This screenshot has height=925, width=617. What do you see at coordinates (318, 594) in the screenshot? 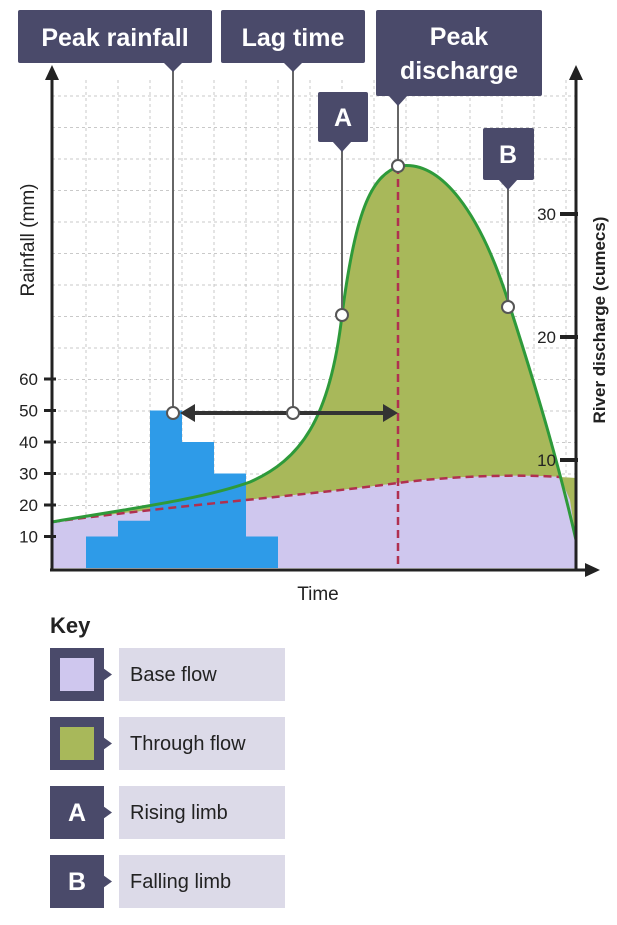
I see `x-axis-title: Time` at bounding box center [318, 594].